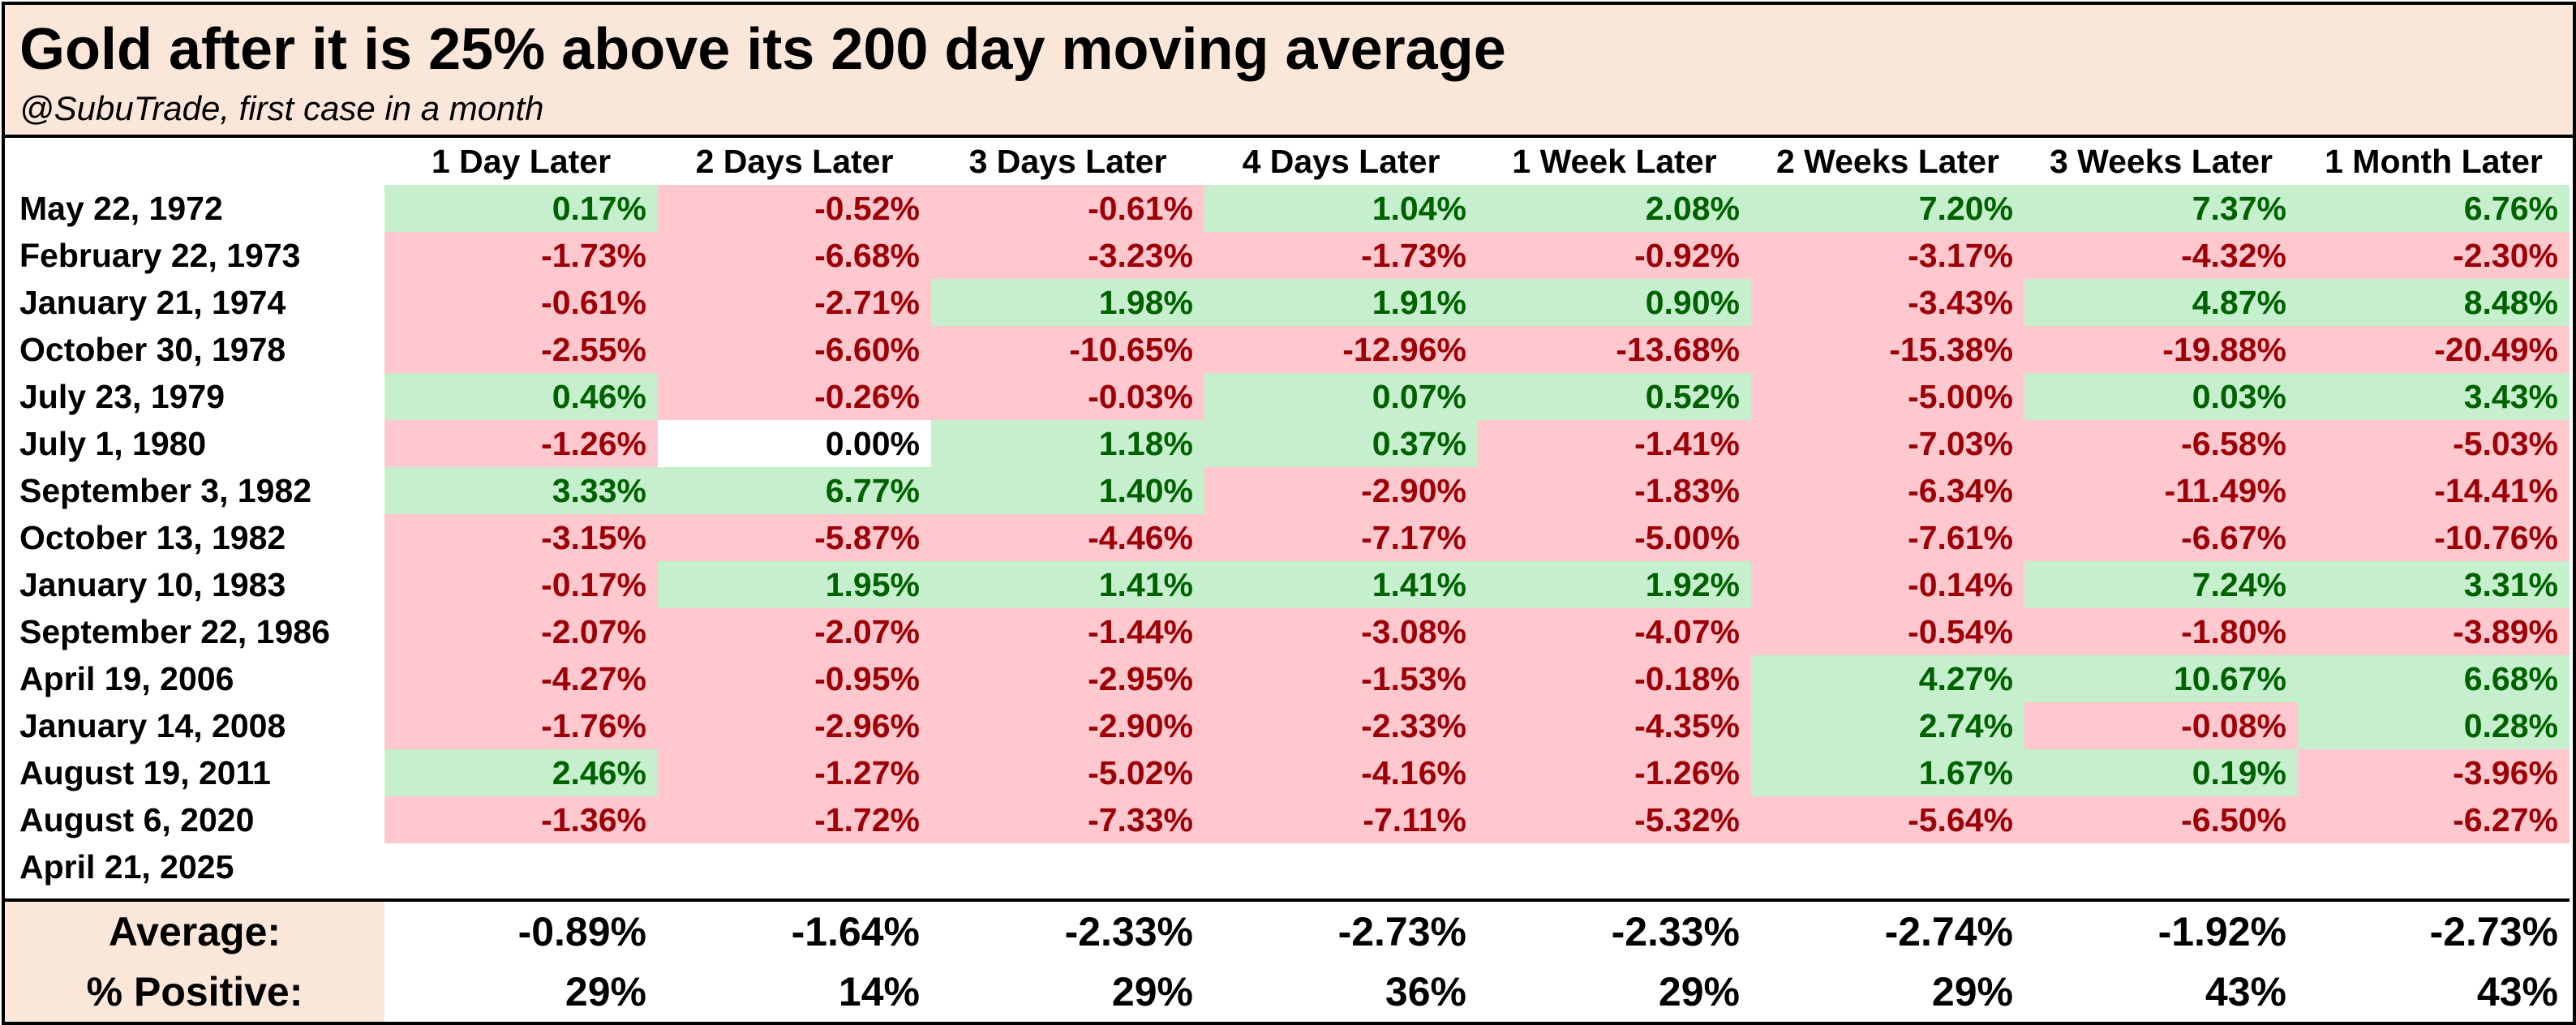 The image size is (2576, 1025). What do you see at coordinates (2161, 992) in the screenshot?
I see `summary-value: 43%` at bounding box center [2161, 992].